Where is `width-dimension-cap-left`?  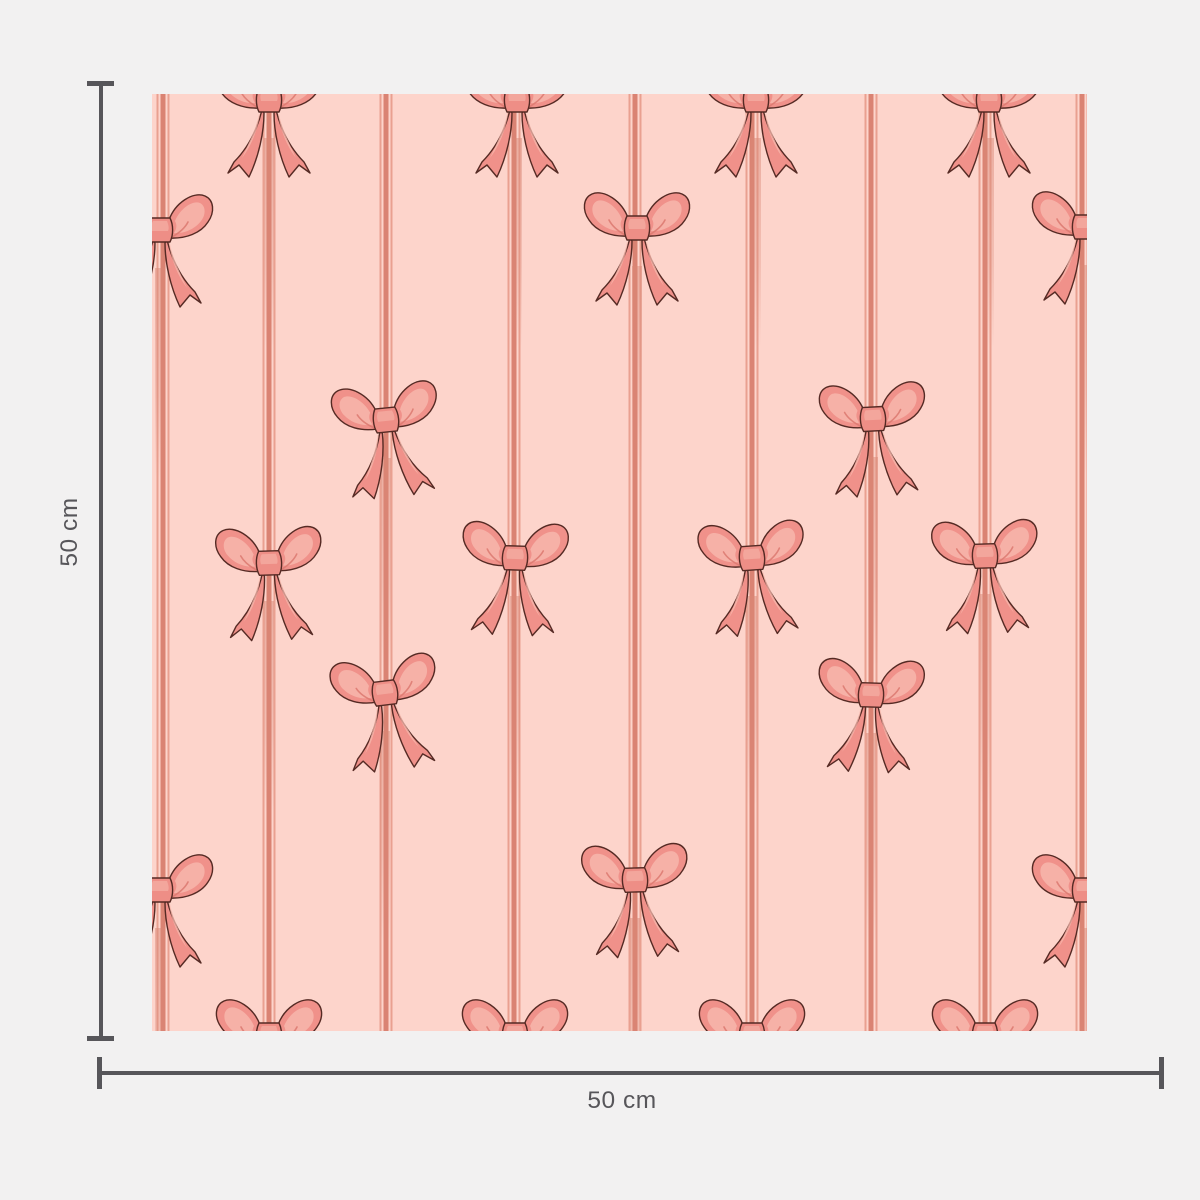 width-dimension-cap-left is located at coordinates (99, 1073).